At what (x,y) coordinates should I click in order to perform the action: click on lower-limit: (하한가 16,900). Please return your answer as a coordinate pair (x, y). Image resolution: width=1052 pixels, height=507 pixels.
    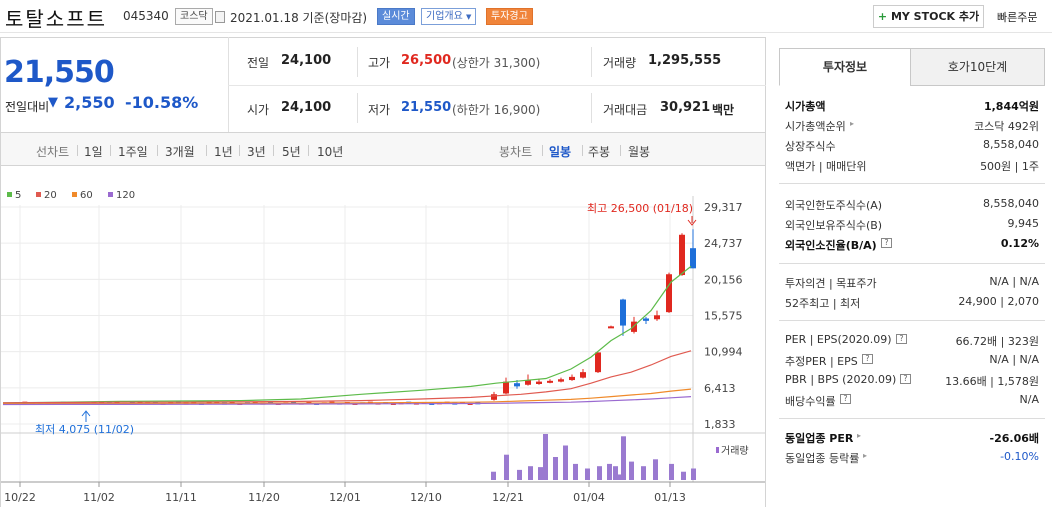
    Looking at the image, I should click on (496, 110).